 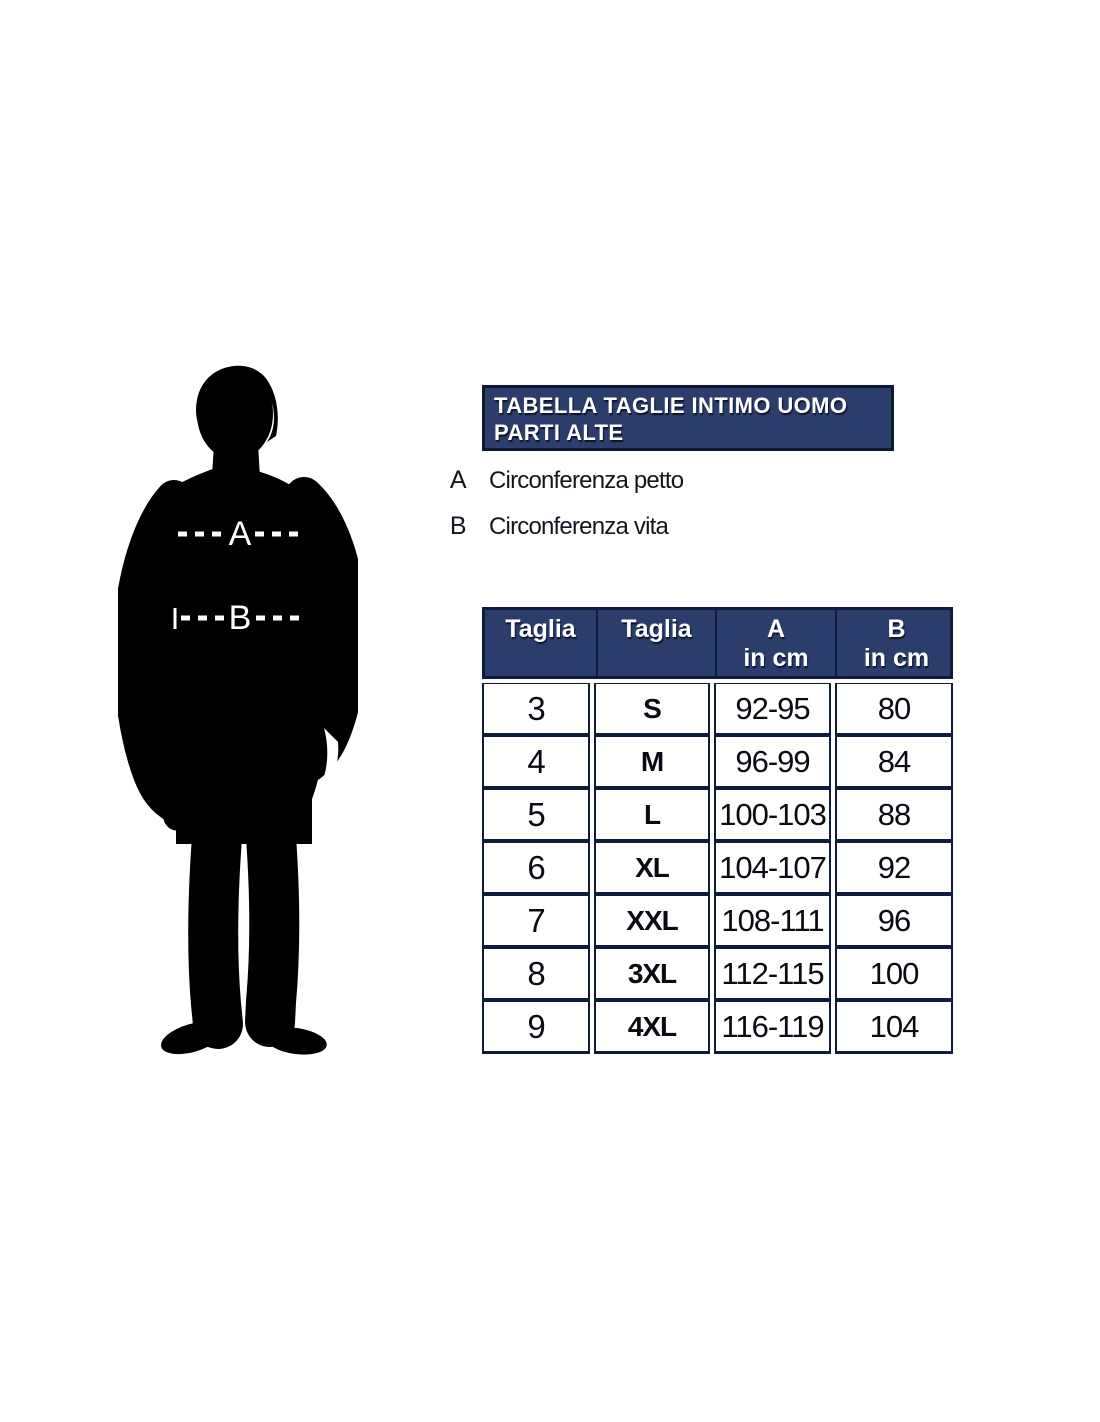 What do you see at coordinates (458, 480) in the screenshot?
I see `legend-key-a: A` at bounding box center [458, 480].